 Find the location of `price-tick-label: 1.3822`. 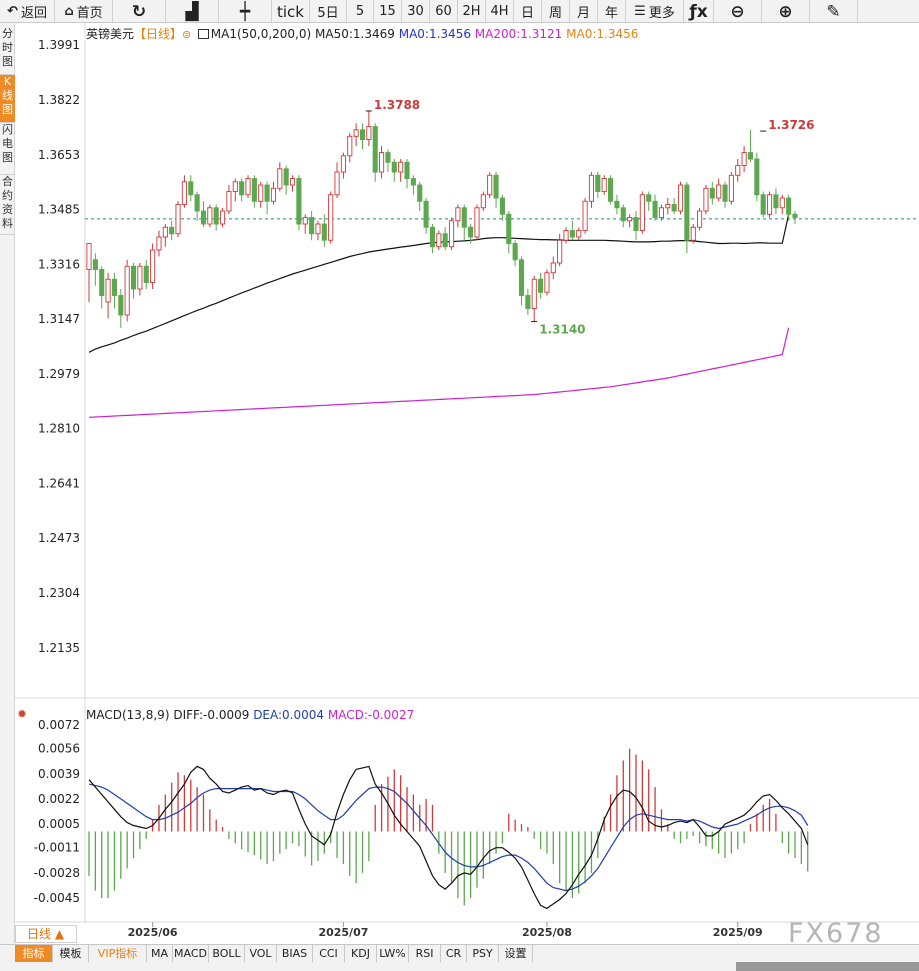

price-tick-label: 1.3822 is located at coordinates (59, 100).